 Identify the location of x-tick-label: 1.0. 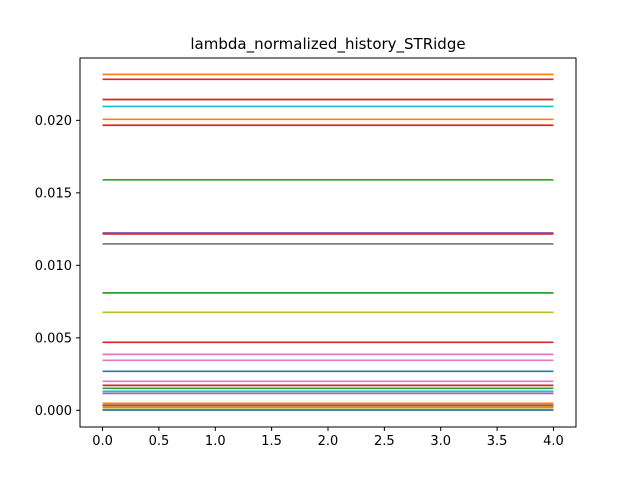
(215, 441).